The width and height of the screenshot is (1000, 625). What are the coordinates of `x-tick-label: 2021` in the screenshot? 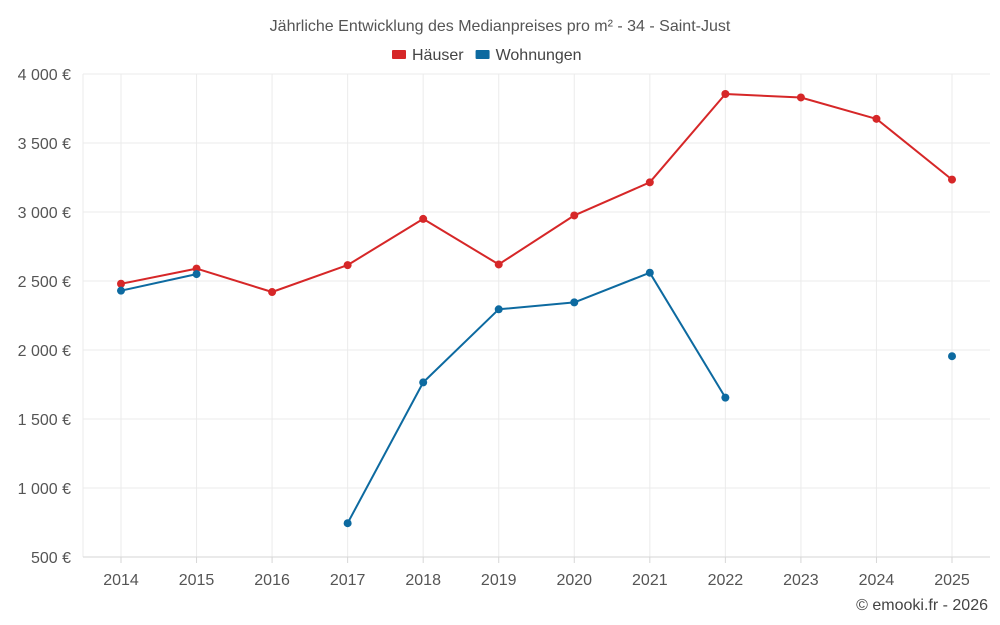 It's located at (650, 580).